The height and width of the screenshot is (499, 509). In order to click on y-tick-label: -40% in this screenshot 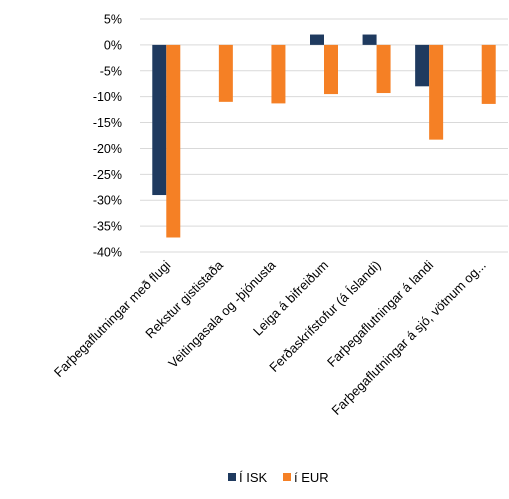, I will do `click(107, 253)`.